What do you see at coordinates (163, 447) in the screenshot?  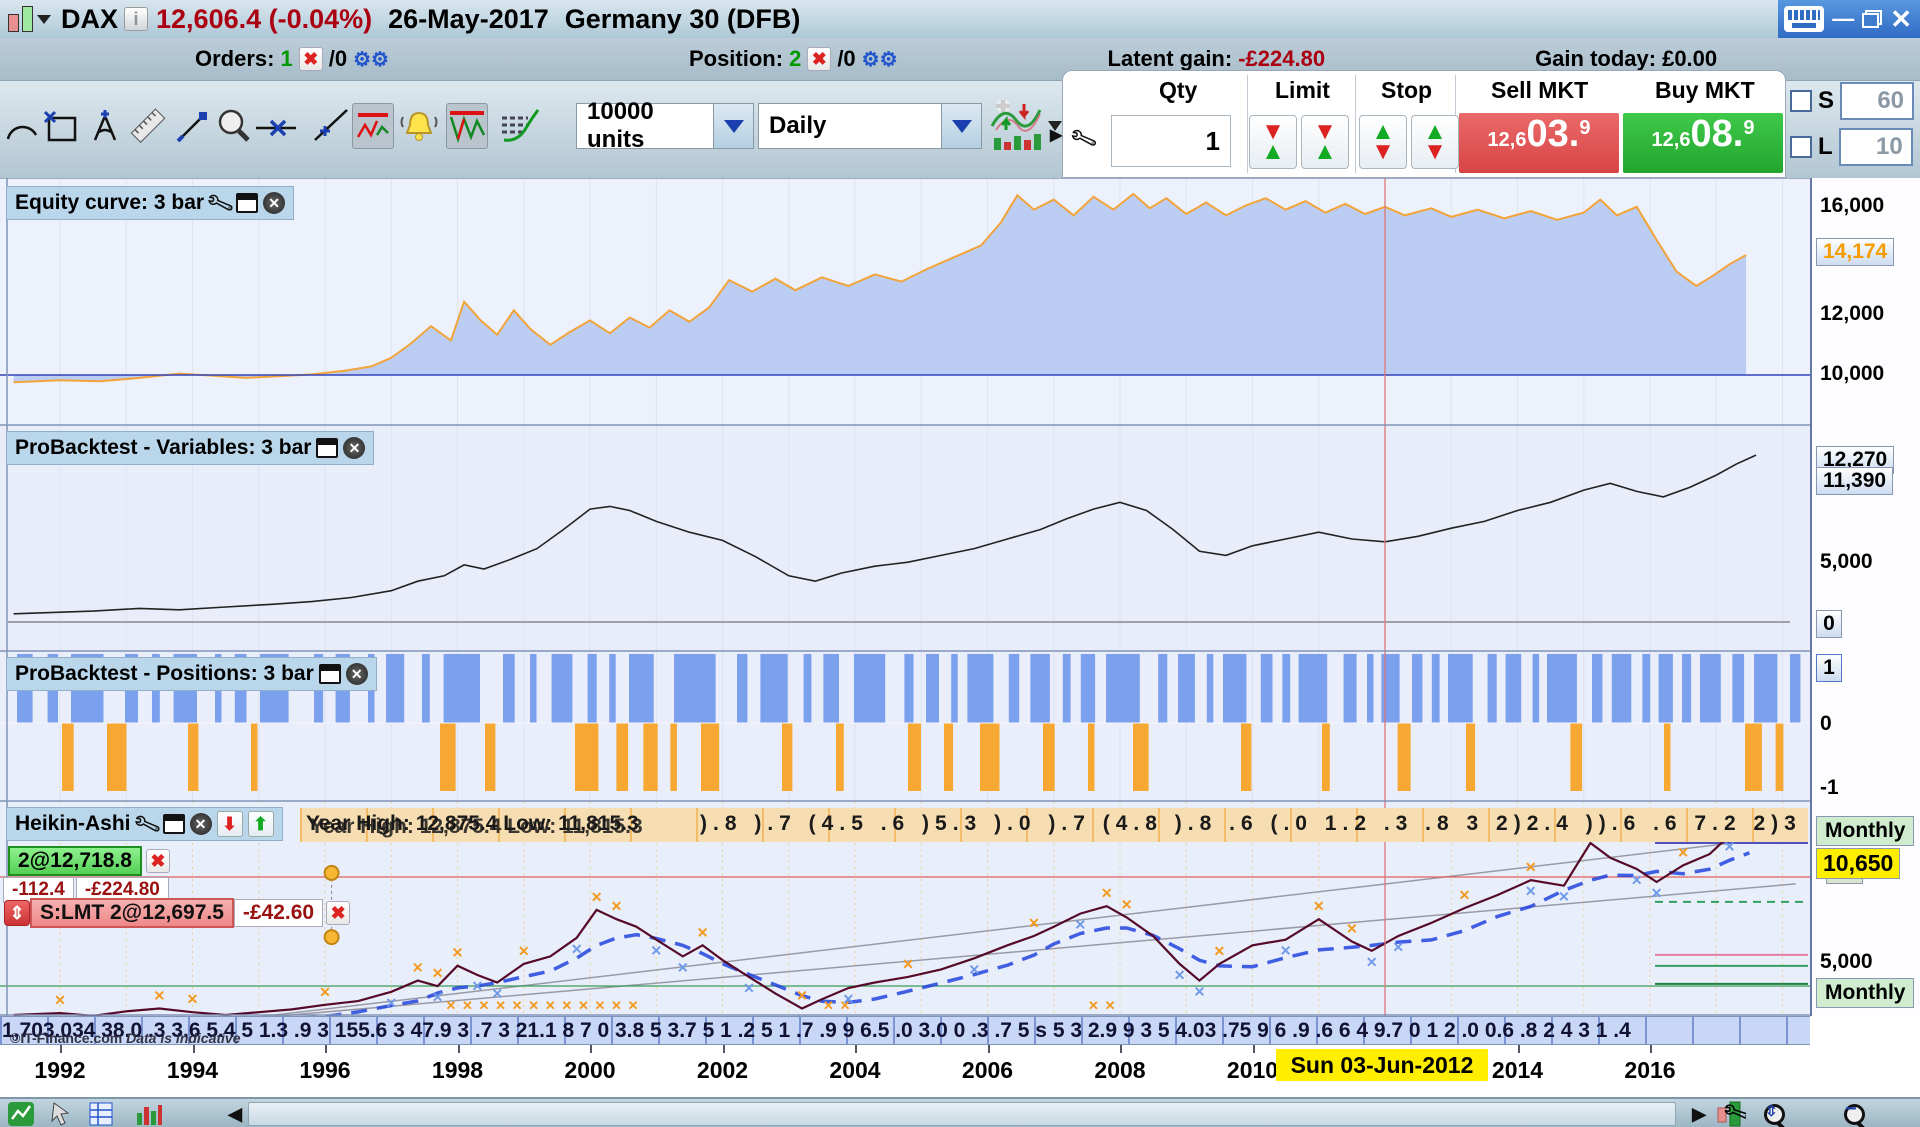 I see `variables-panel-title: ProBacktest - Variables: 3 bar` at bounding box center [163, 447].